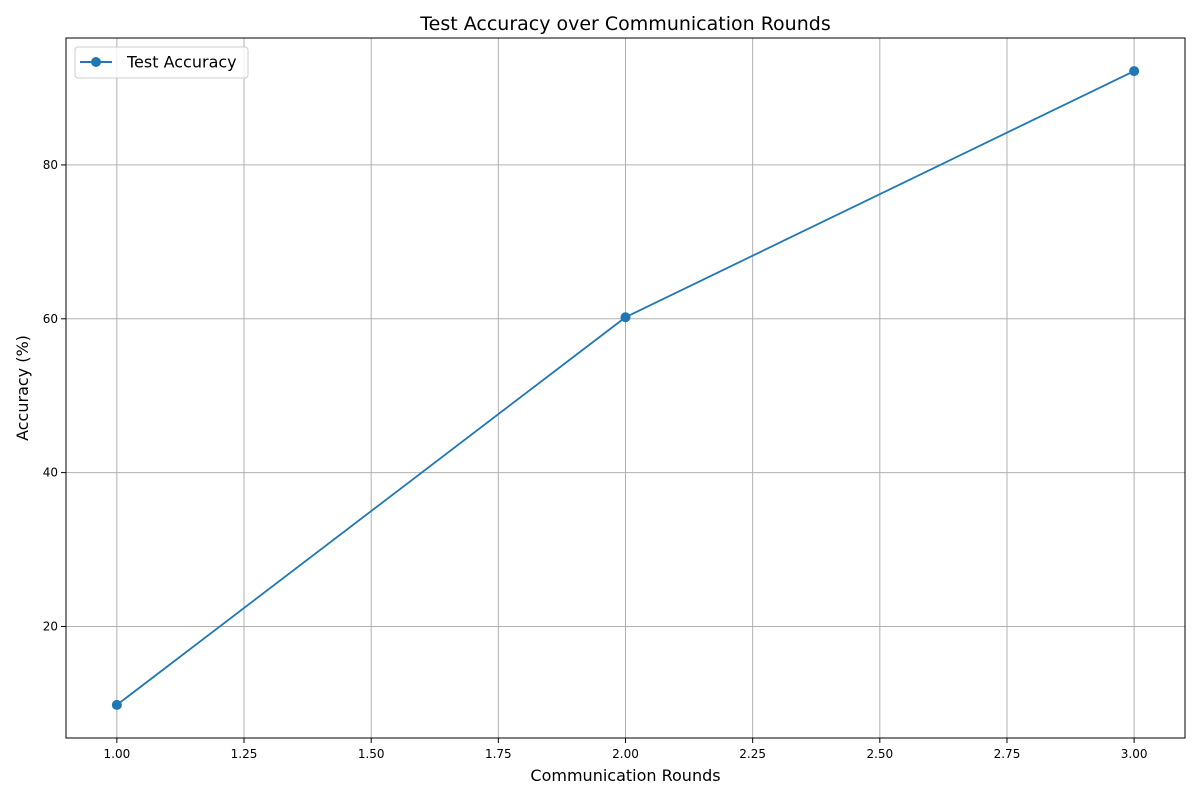 The width and height of the screenshot is (1200, 800). What do you see at coordinates (117, 754) in the screenshot?
I see `x-tick-label: 1.00` at bounding box center [117, 754].